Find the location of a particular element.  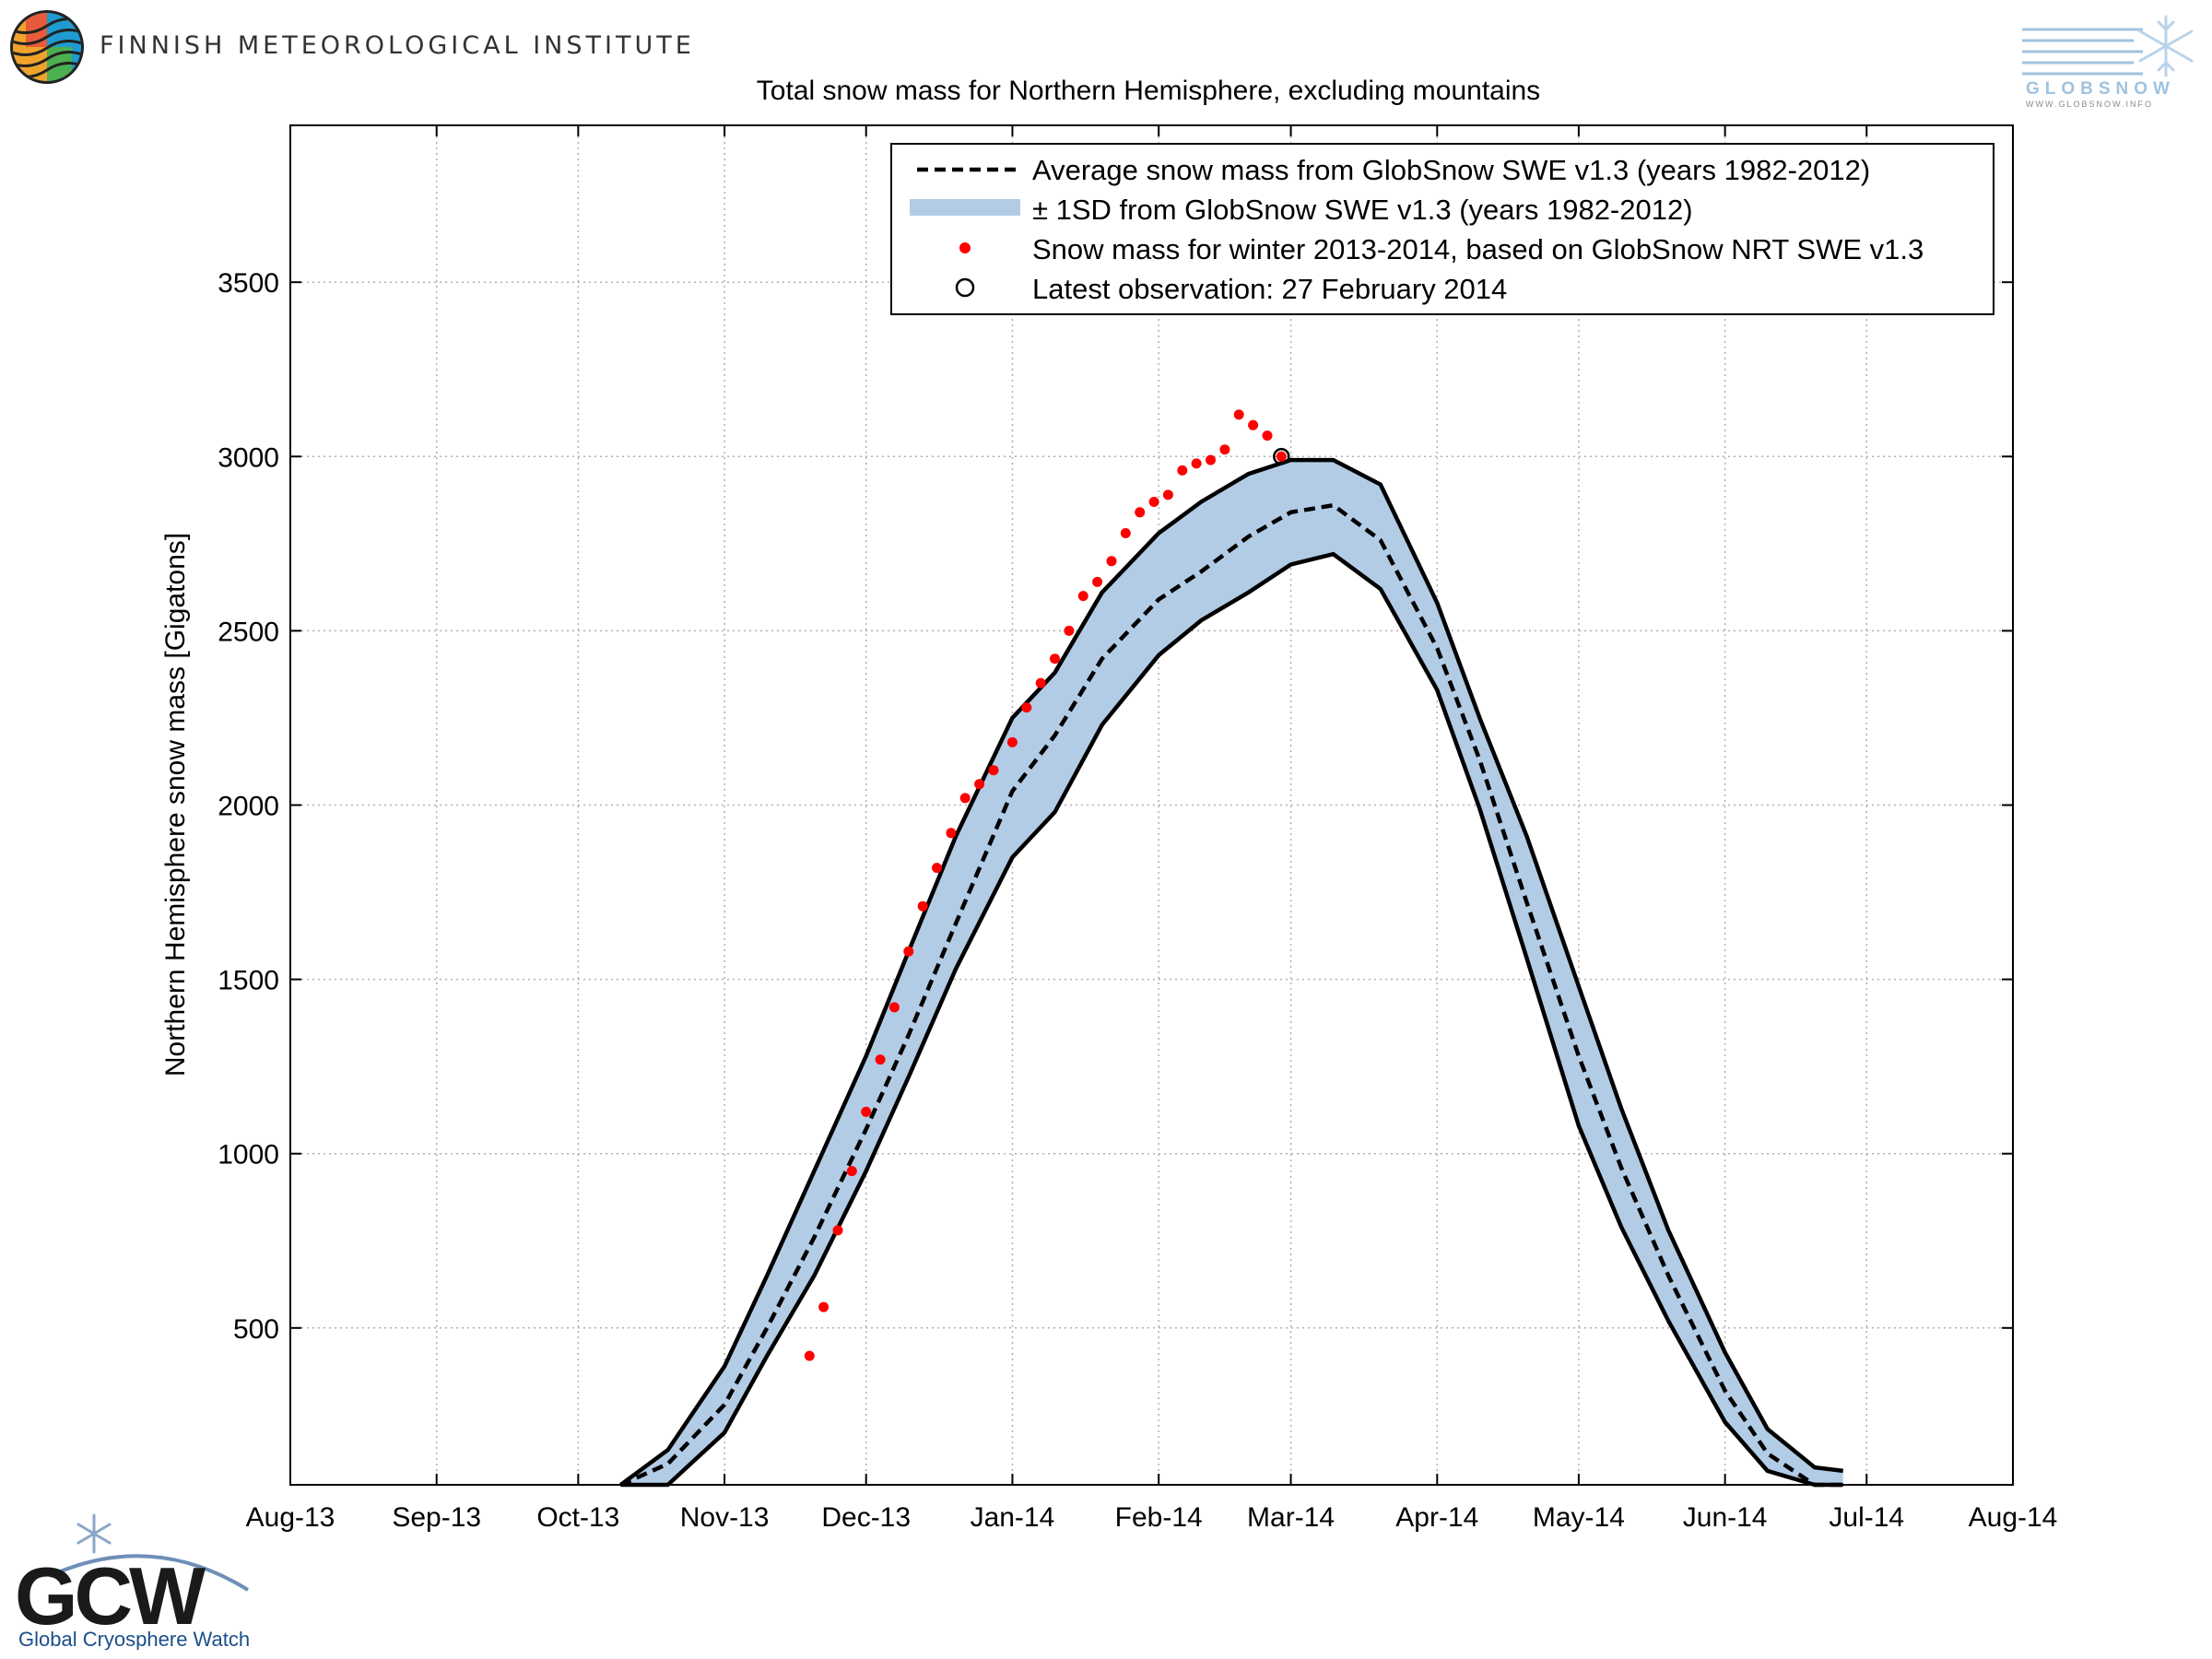

y-axis-label: Northern Hemisphere snow mass [Gigatons] is located at coordinates (175, 805).